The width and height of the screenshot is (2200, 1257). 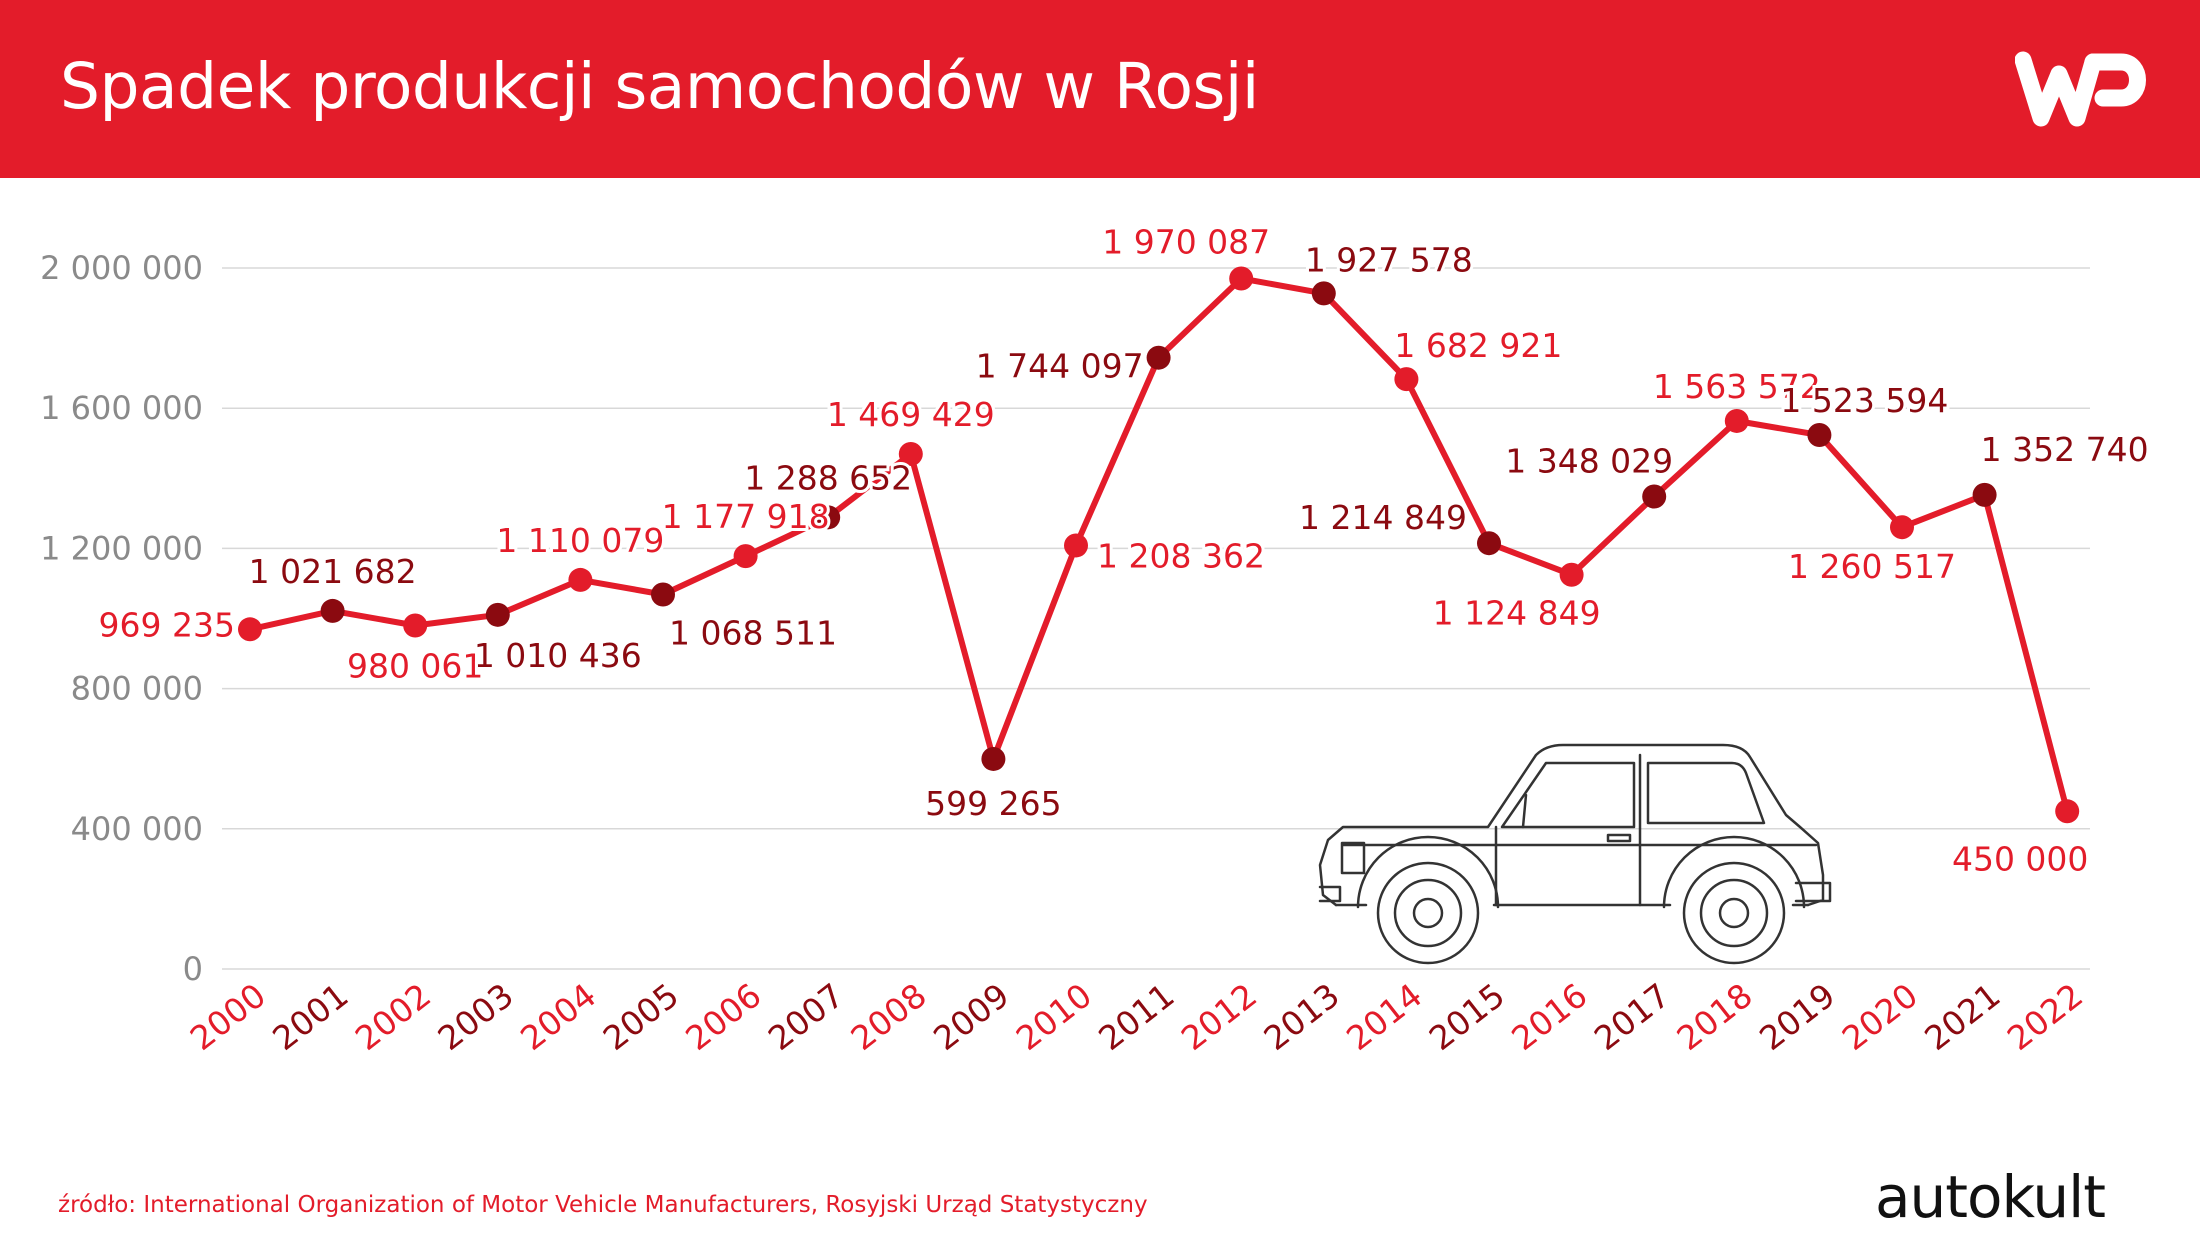 What do you see at coordinates (193, 969) in the screenshot?
I see `y-tick-label: 0` at bounding box center [193, 969].